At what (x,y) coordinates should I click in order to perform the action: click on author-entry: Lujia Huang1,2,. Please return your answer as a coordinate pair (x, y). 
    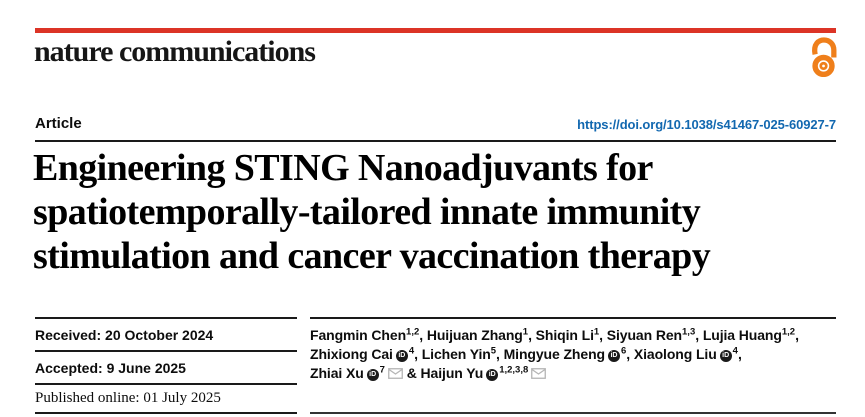
    Looking at the image, I should click on (751, 335).